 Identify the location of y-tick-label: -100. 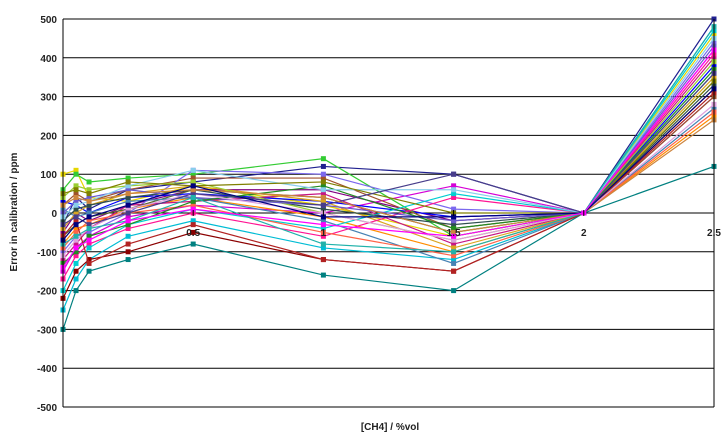
(47, 253).